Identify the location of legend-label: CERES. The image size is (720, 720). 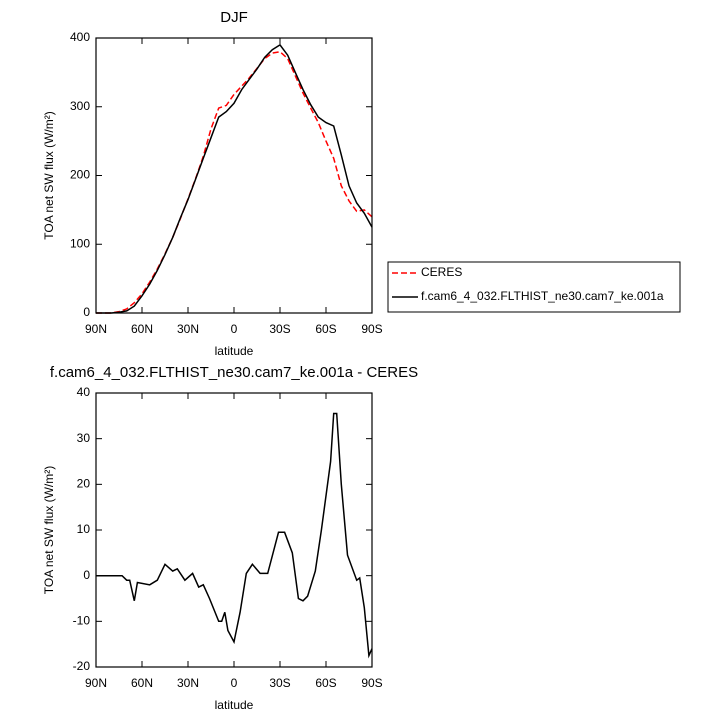
(441, 272).